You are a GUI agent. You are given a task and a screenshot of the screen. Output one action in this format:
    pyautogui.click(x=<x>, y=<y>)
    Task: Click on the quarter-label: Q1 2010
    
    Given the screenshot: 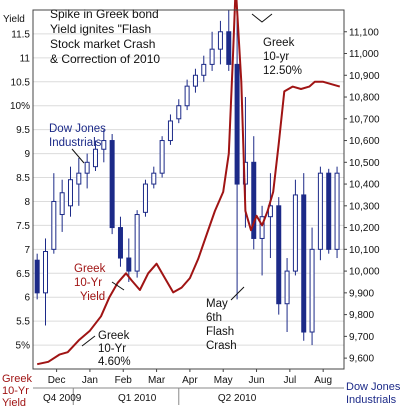 What is the action you would take?
    pyautogui.click(x=137, y=398)
    